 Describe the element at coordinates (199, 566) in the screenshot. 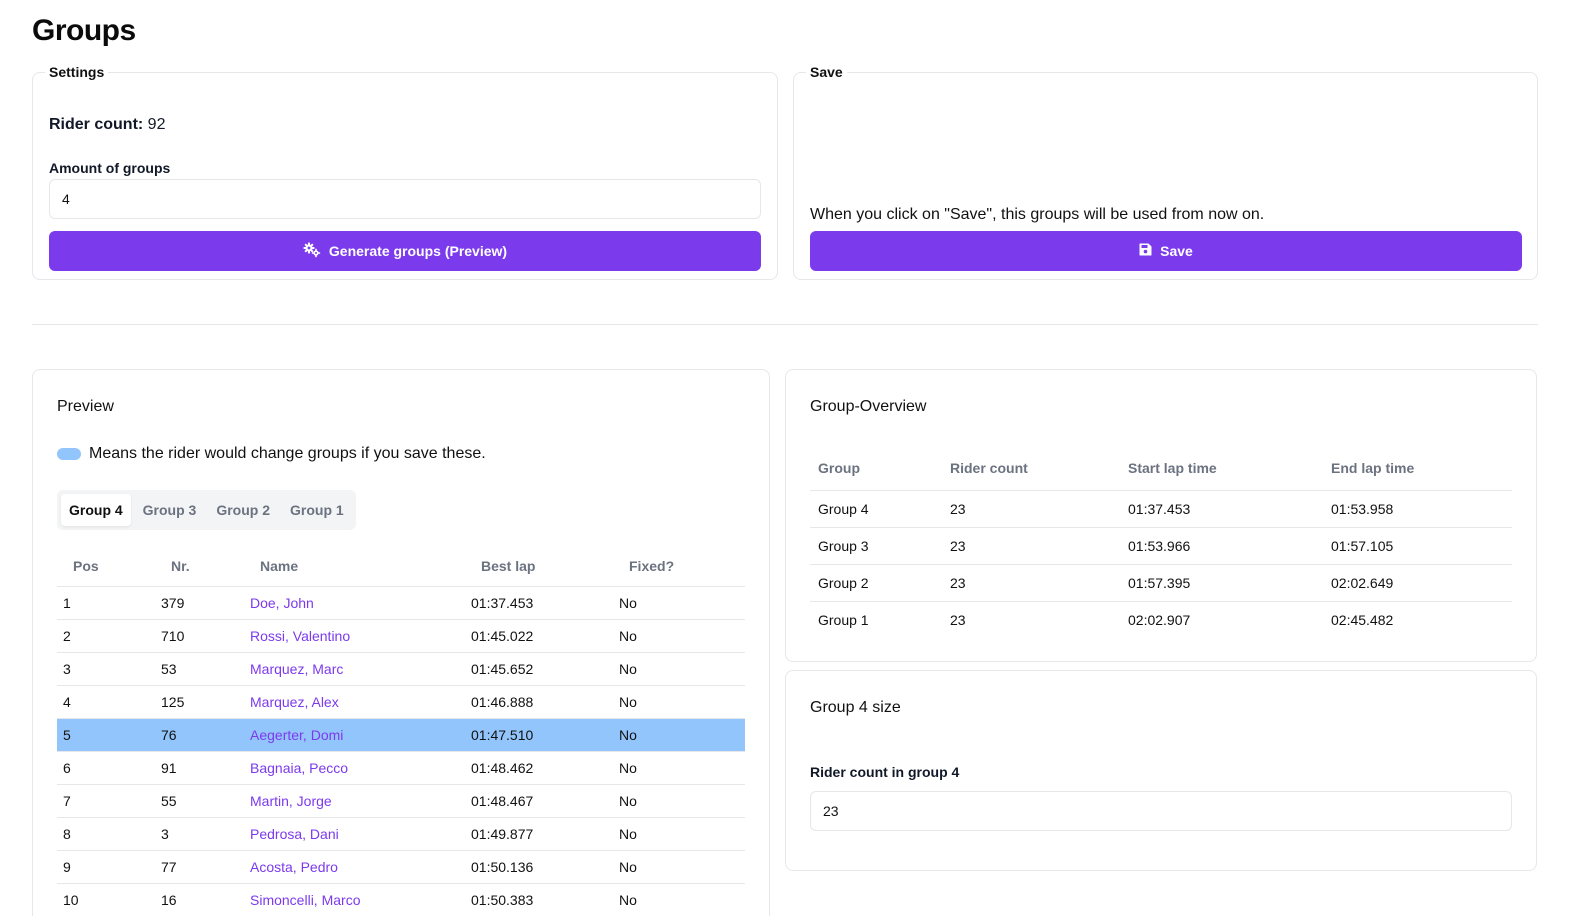

I see `col-nr: Nr.` at that location.